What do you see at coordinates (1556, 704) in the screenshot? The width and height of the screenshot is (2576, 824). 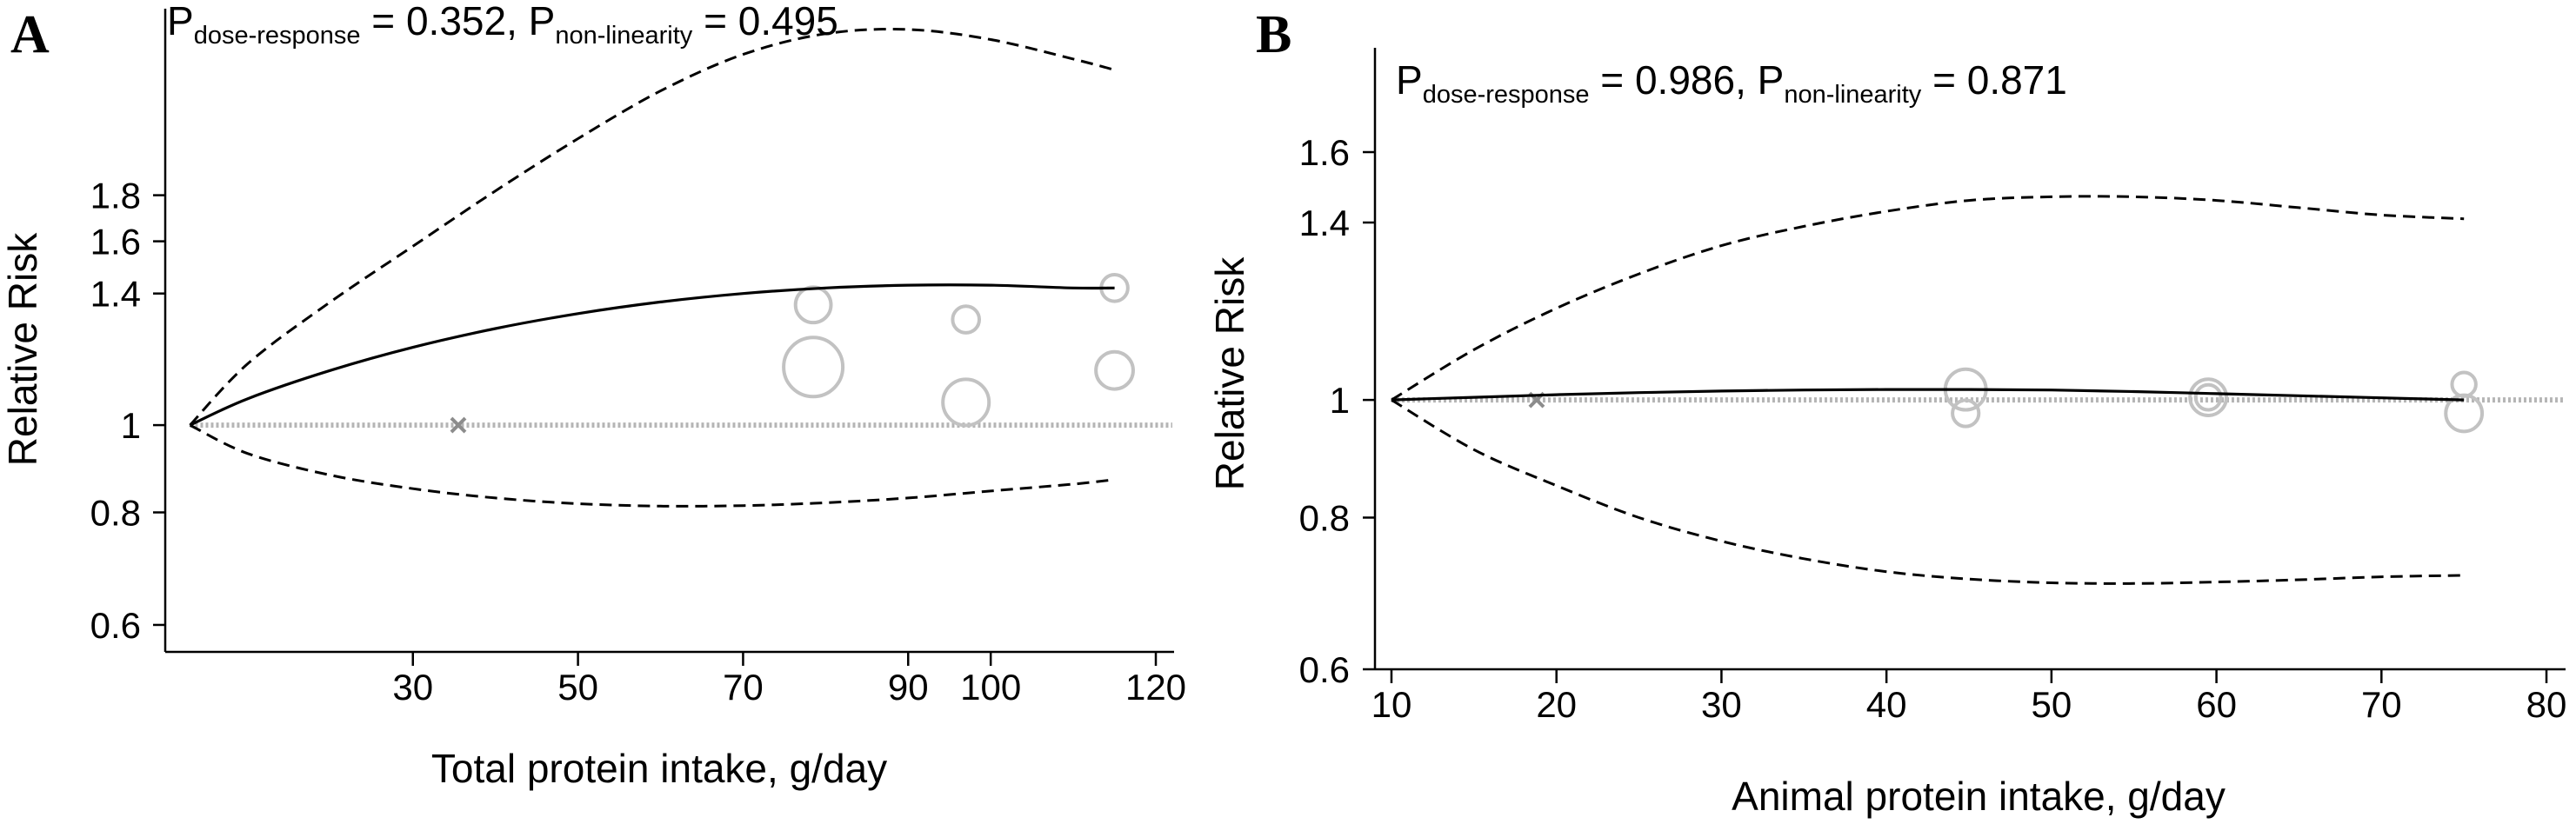 I see `panel-b-x-tick-label: 20` at bounding box center [1556, 704].